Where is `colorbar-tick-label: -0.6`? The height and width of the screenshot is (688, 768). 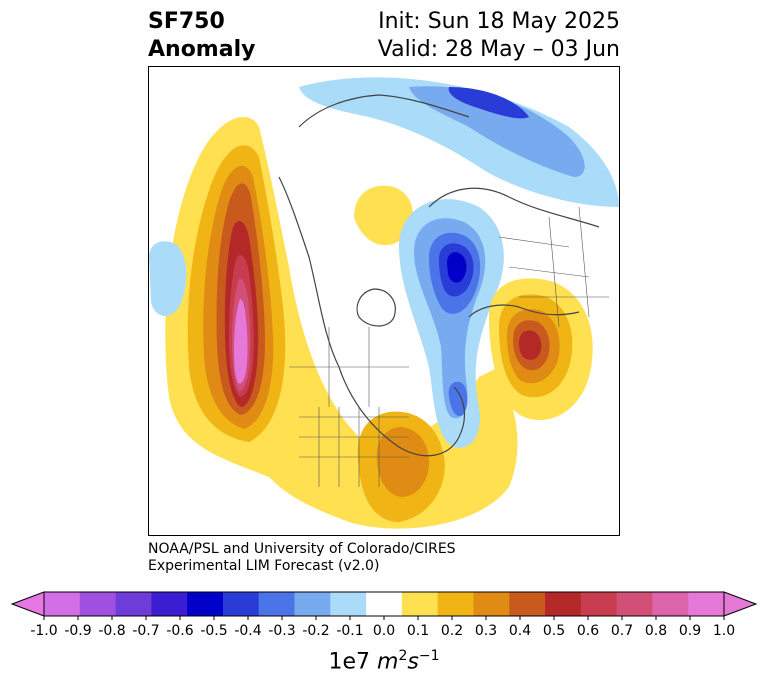
colorbar-tick-label: -0.6 is located at coordinates (179, 631).